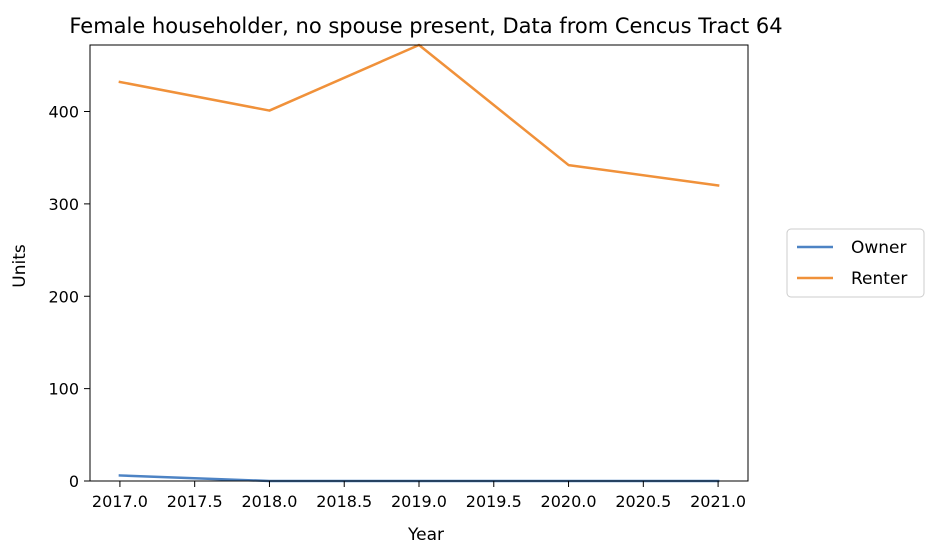  Describe the element at coordinates (718, 501) in the screenshot. I see `x-tick-label: 2021.0` at that location.